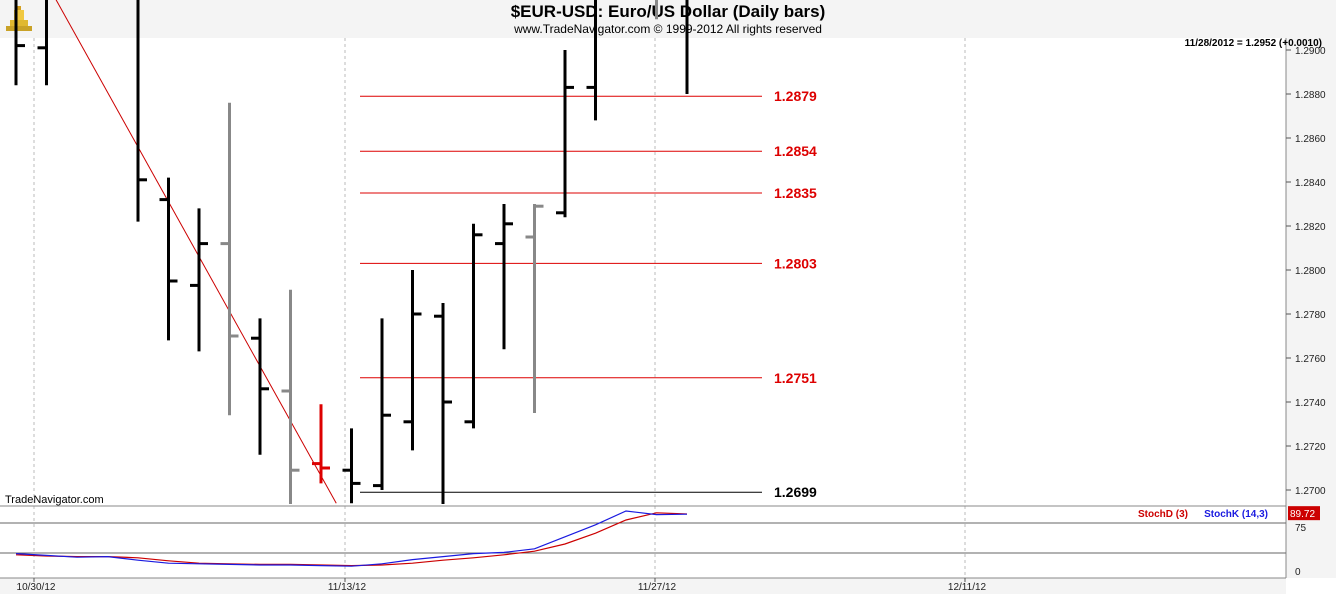  What do you see at coordinates (1298, 572) in the screenshot?
I see `stoch-tick-label: 0` at bounding box center [1298, 572].